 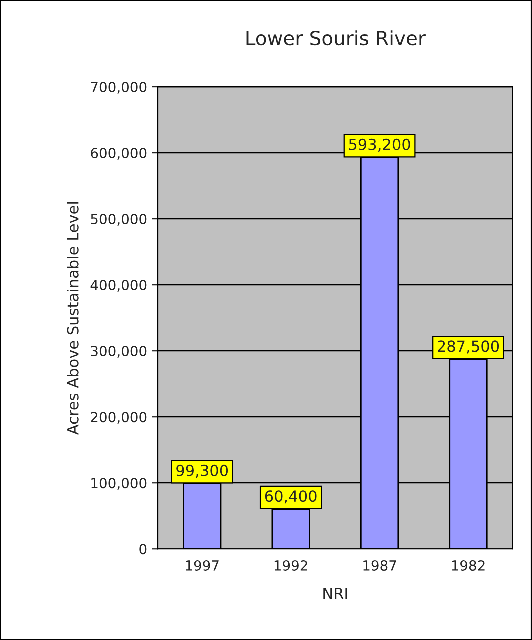 I want to click on data-label: 287,500, so click(x=469, y=347).